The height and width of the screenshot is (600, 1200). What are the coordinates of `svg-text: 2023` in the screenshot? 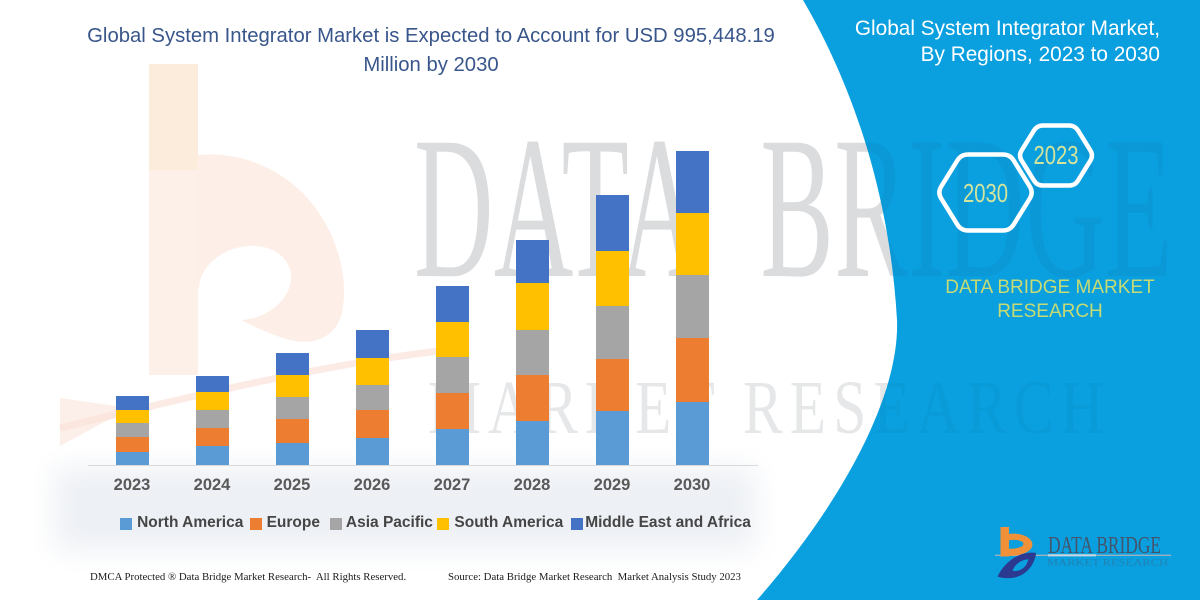 It's located at (1056, 155).